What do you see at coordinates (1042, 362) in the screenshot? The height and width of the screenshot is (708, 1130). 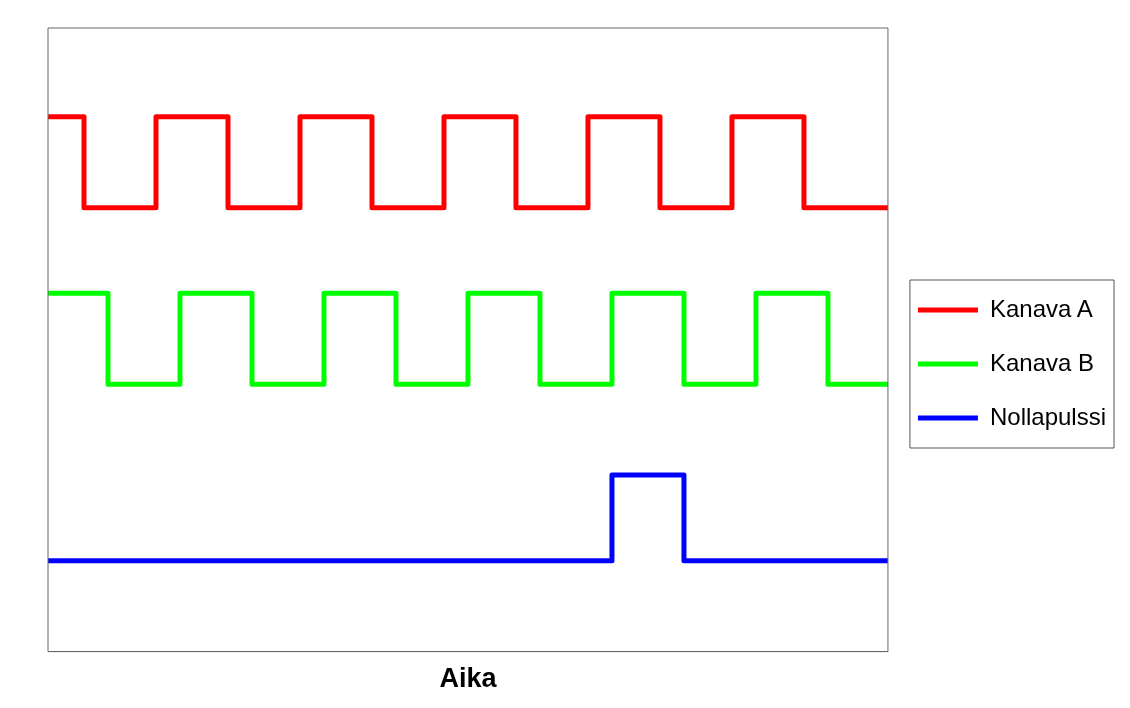 I see `legend-label: Kanava B` at bounding box center [1042, 362].